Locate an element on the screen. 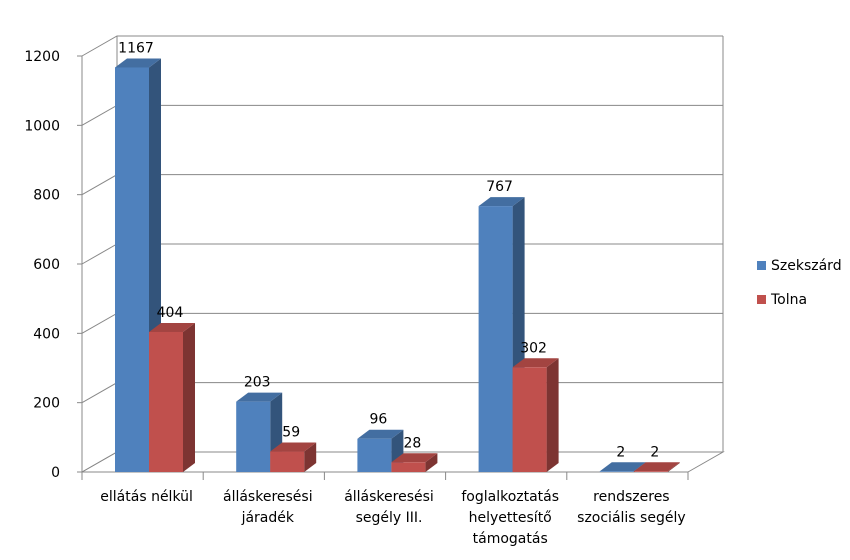 The height and width of the screenshot is (560, 850). y-tick-label: 0 is located at coordinates (55, 473).